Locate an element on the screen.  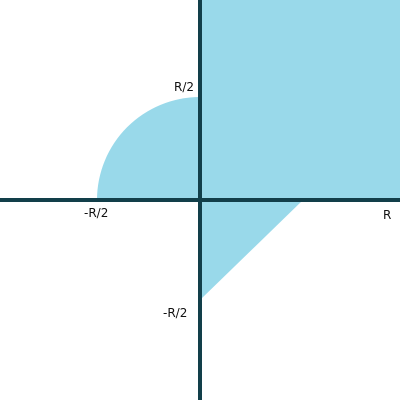
label-y-half-negative: -R/2 is located at coordinates (175, 313).